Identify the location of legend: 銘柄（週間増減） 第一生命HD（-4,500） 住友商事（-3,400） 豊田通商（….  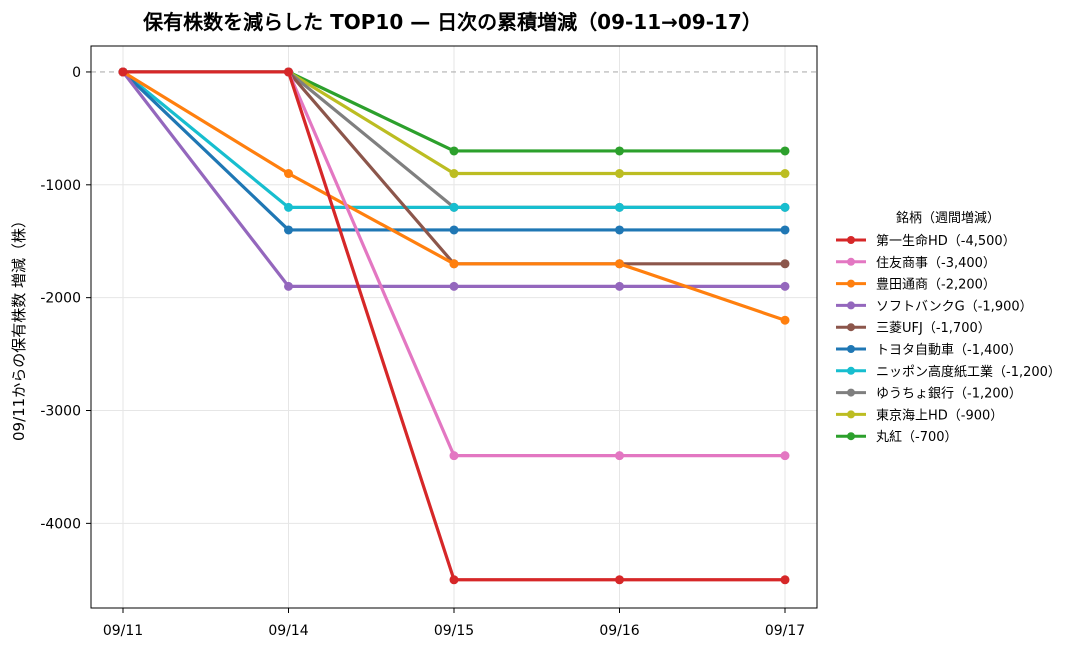
(948, 327).